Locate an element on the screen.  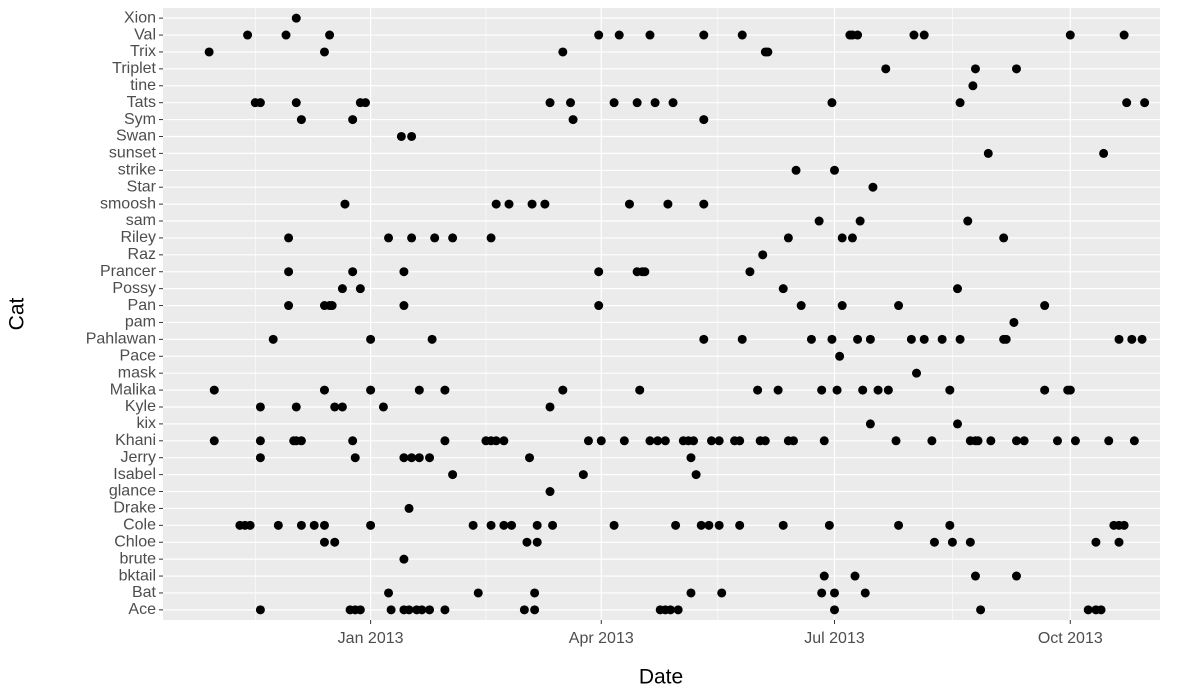
y-tick-label: Val is located at coordinates (145, 34).